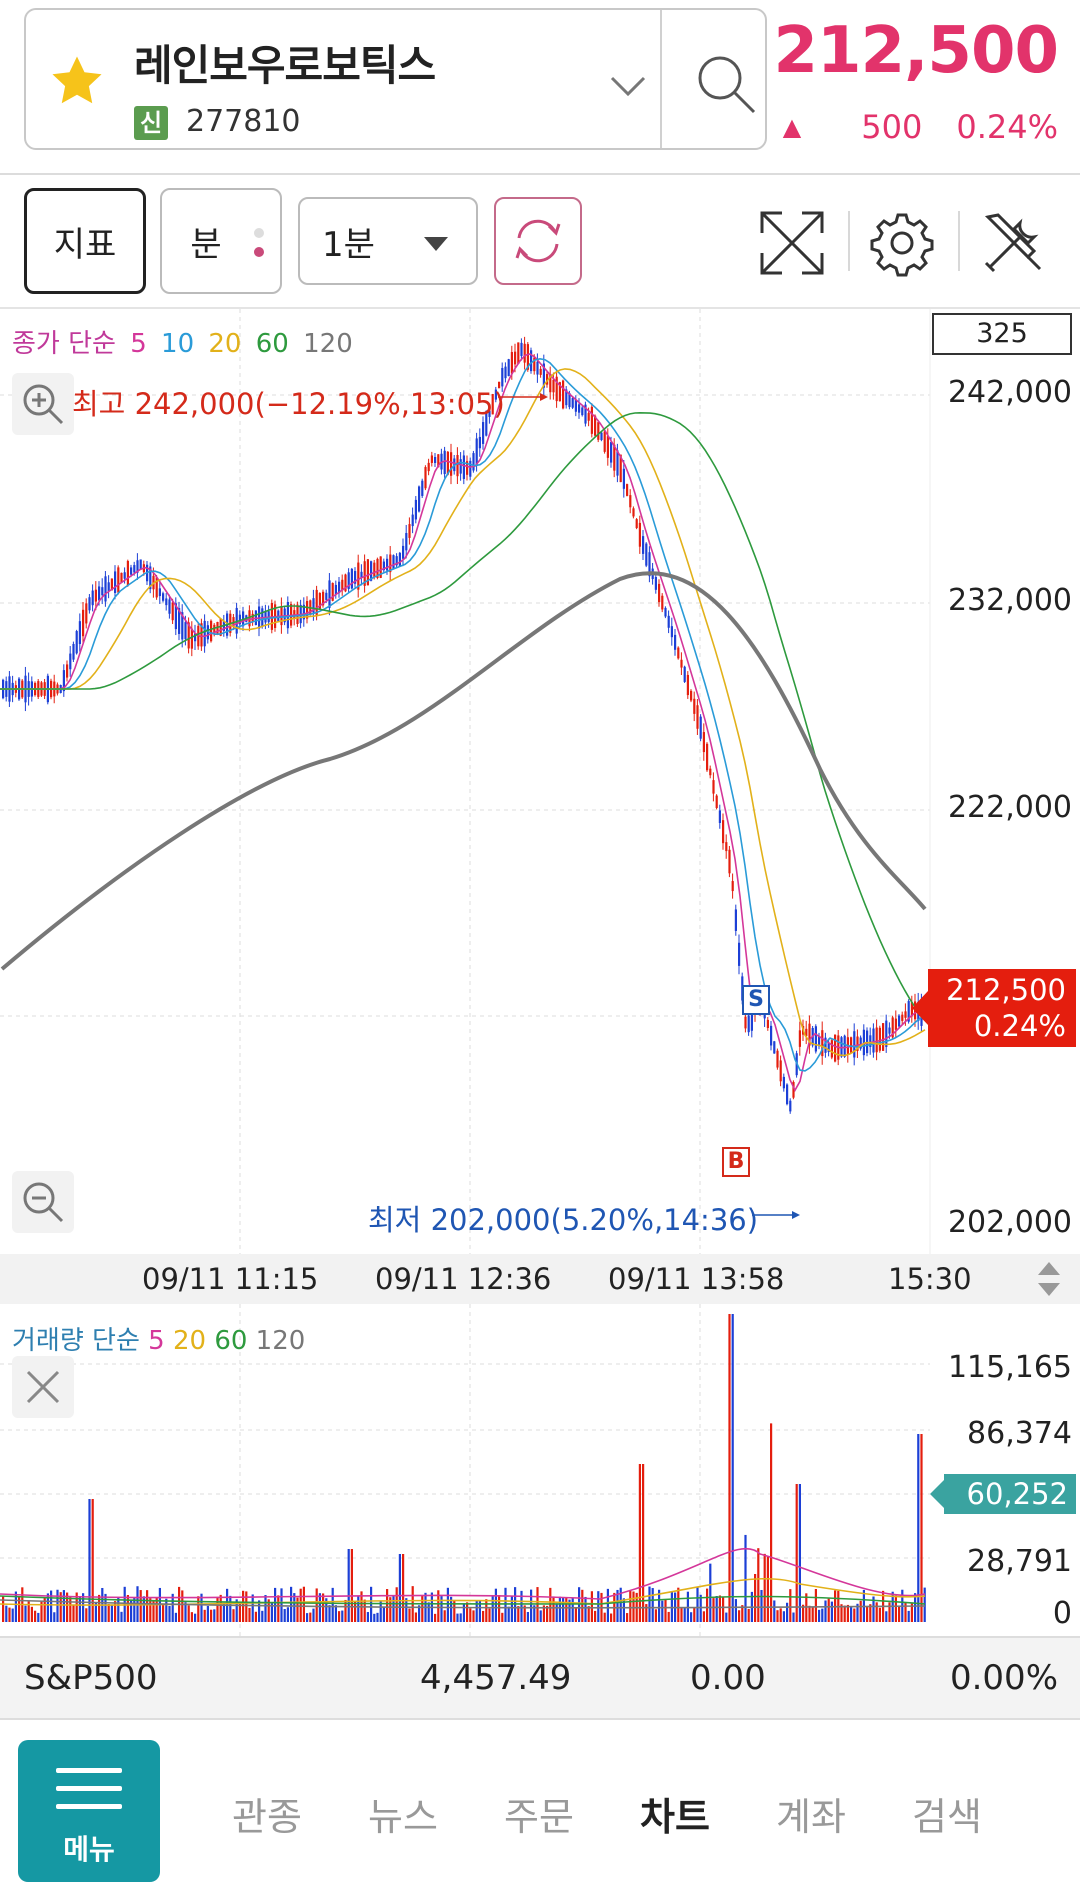 The image size is (1080, 1899). Describe the element at coordinates (388, 241) in the screenshot. I see `period-select: 1분` at that location.